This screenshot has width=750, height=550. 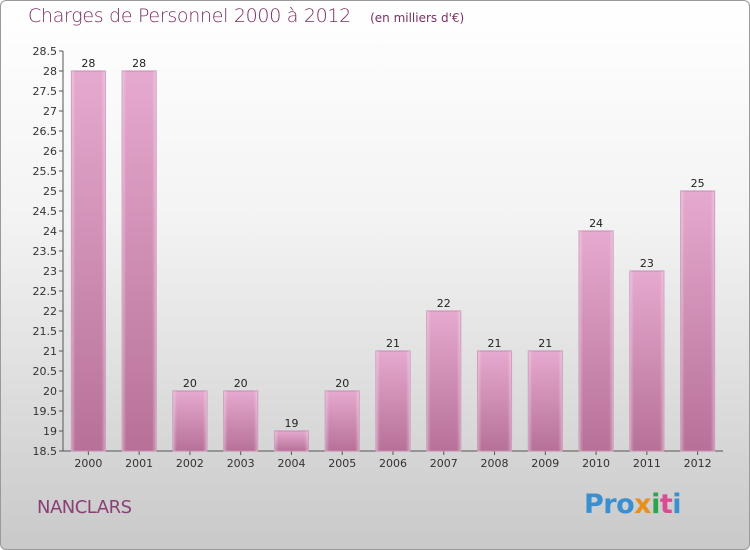 I want to click on chart-subtitle: (en milliers d'€), so click(x=417, y=18).